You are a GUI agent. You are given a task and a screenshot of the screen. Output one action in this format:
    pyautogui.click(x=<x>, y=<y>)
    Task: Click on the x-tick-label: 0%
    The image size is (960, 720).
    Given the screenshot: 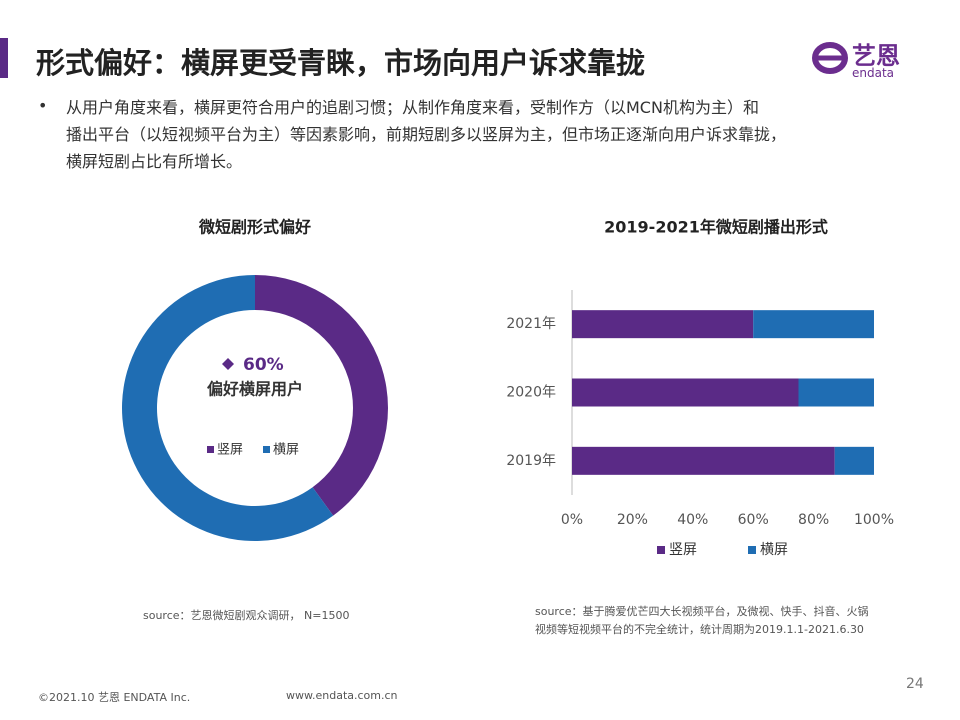 What is the action you would take?
    pyautogui.click(x=572, y=520)
    